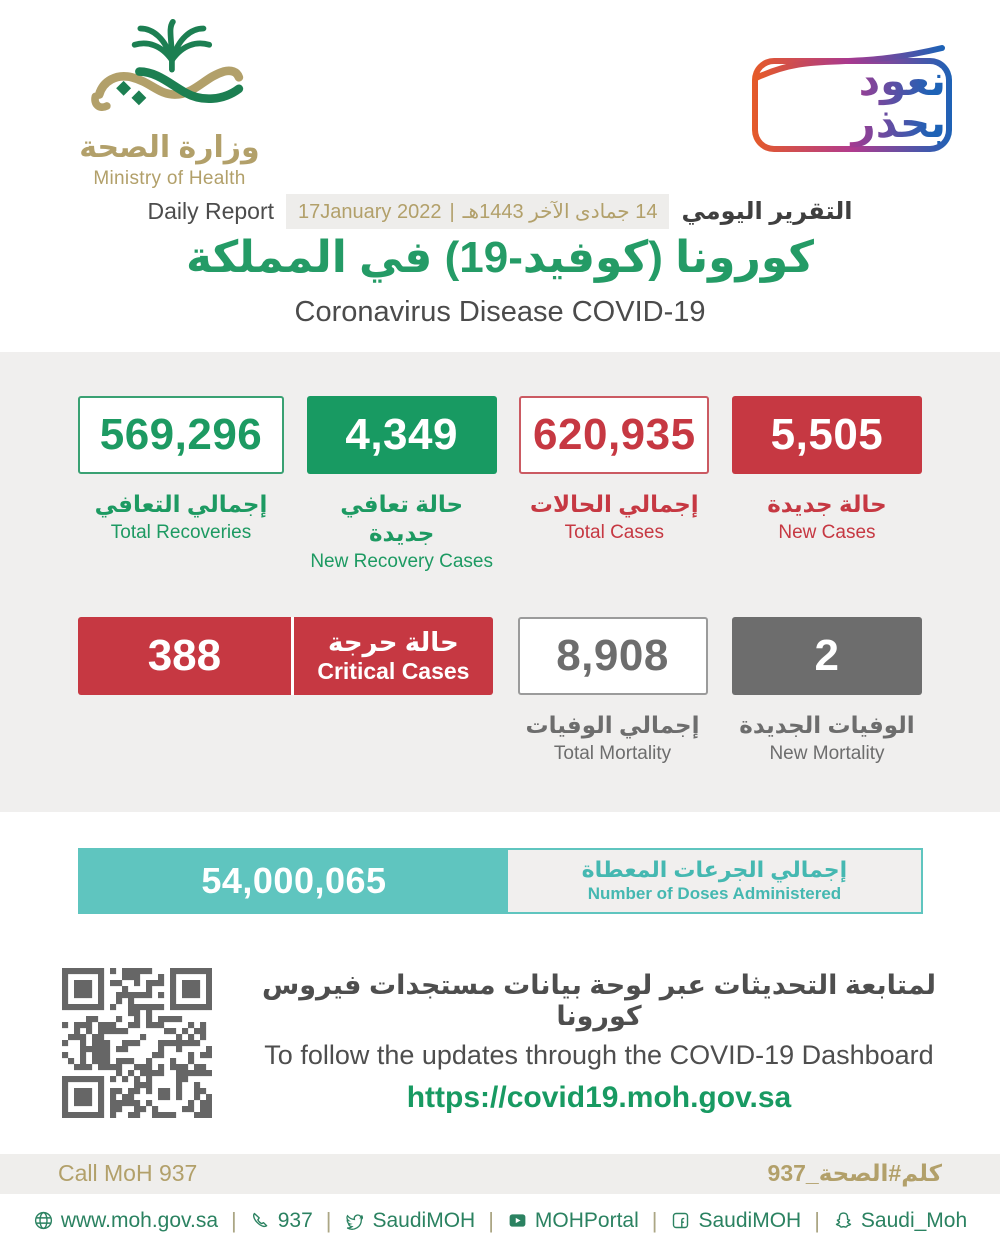  What do you see at coordinates (614, 435) in the screenshot?
I see `total-cases-value: 620,935` at bounding box center [614, 435].